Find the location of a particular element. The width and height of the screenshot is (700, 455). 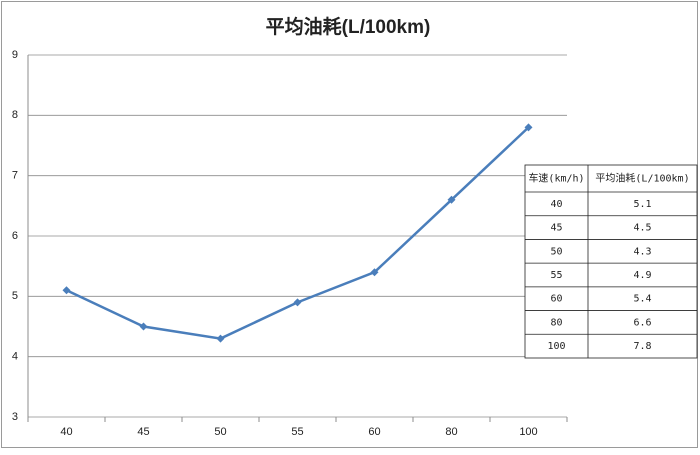

y-tick-label: 7 is located at coordinates (15, 176).